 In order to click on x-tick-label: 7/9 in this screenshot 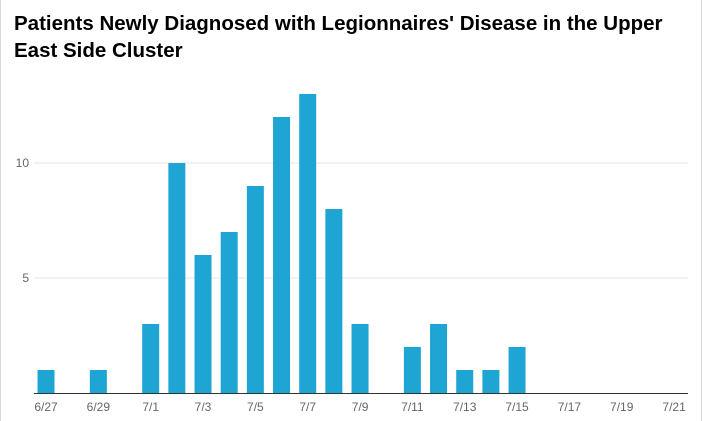, I will do `click(360, 407)`.